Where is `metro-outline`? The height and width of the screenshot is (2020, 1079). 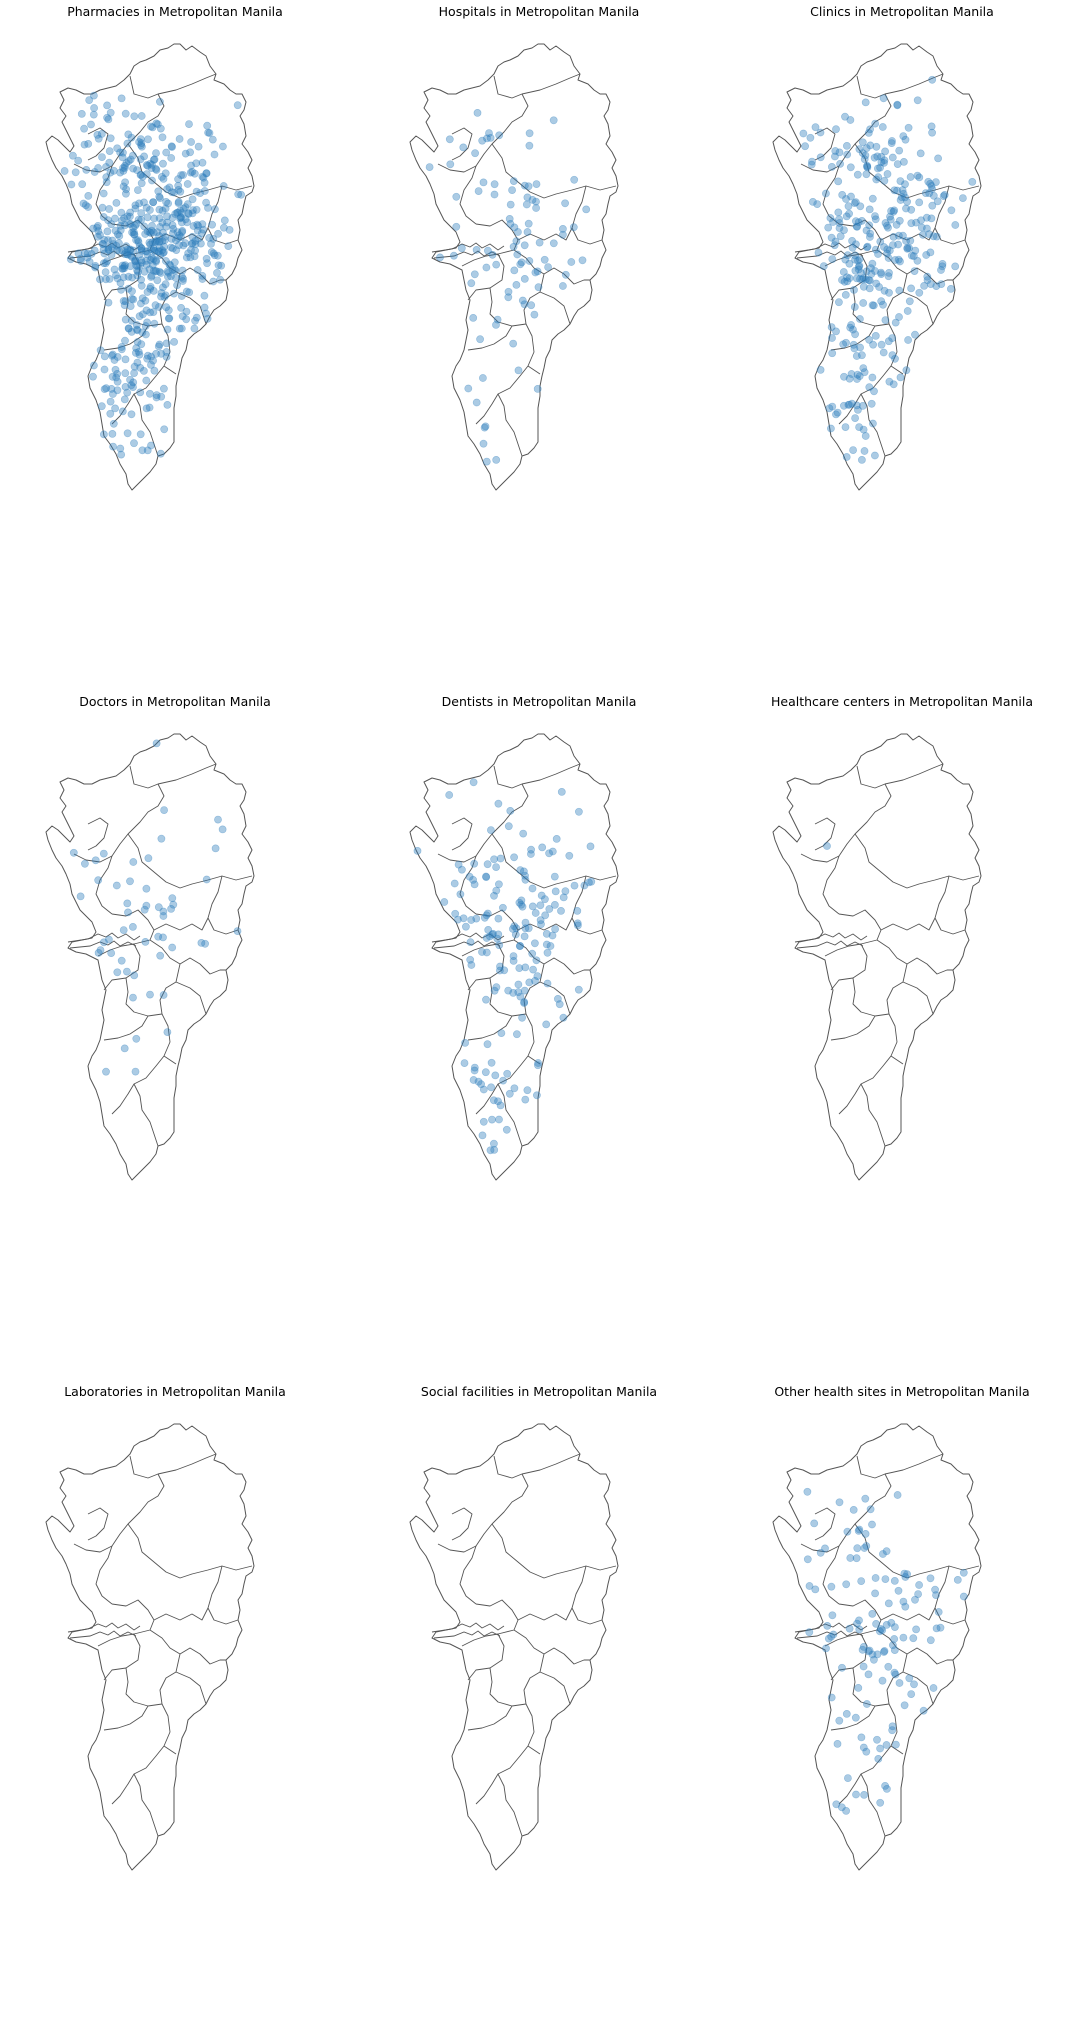
metro-outline is located at coordinates (150, 957).